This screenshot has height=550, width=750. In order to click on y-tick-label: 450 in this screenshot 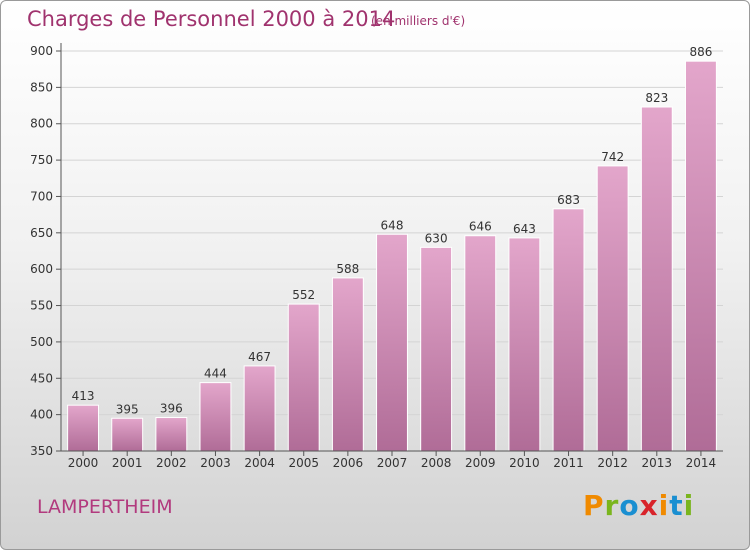, I will do `click(41, 378)`.